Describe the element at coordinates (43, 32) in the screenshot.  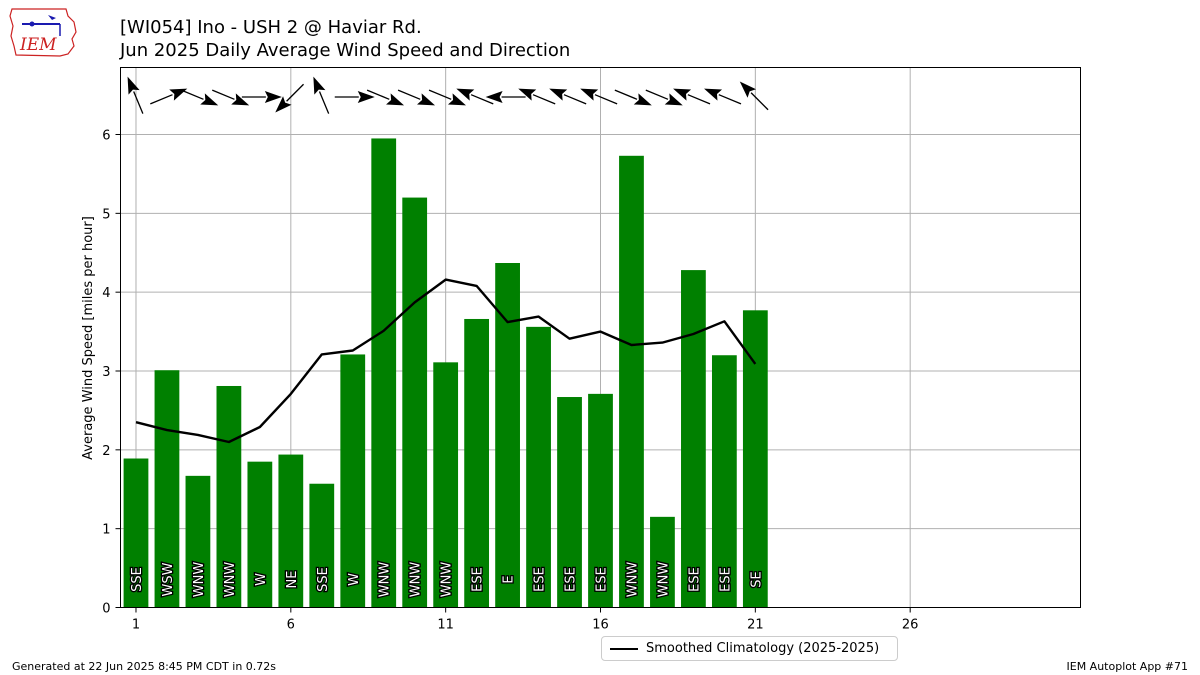
I see `iem-logo: IEM` at that location.